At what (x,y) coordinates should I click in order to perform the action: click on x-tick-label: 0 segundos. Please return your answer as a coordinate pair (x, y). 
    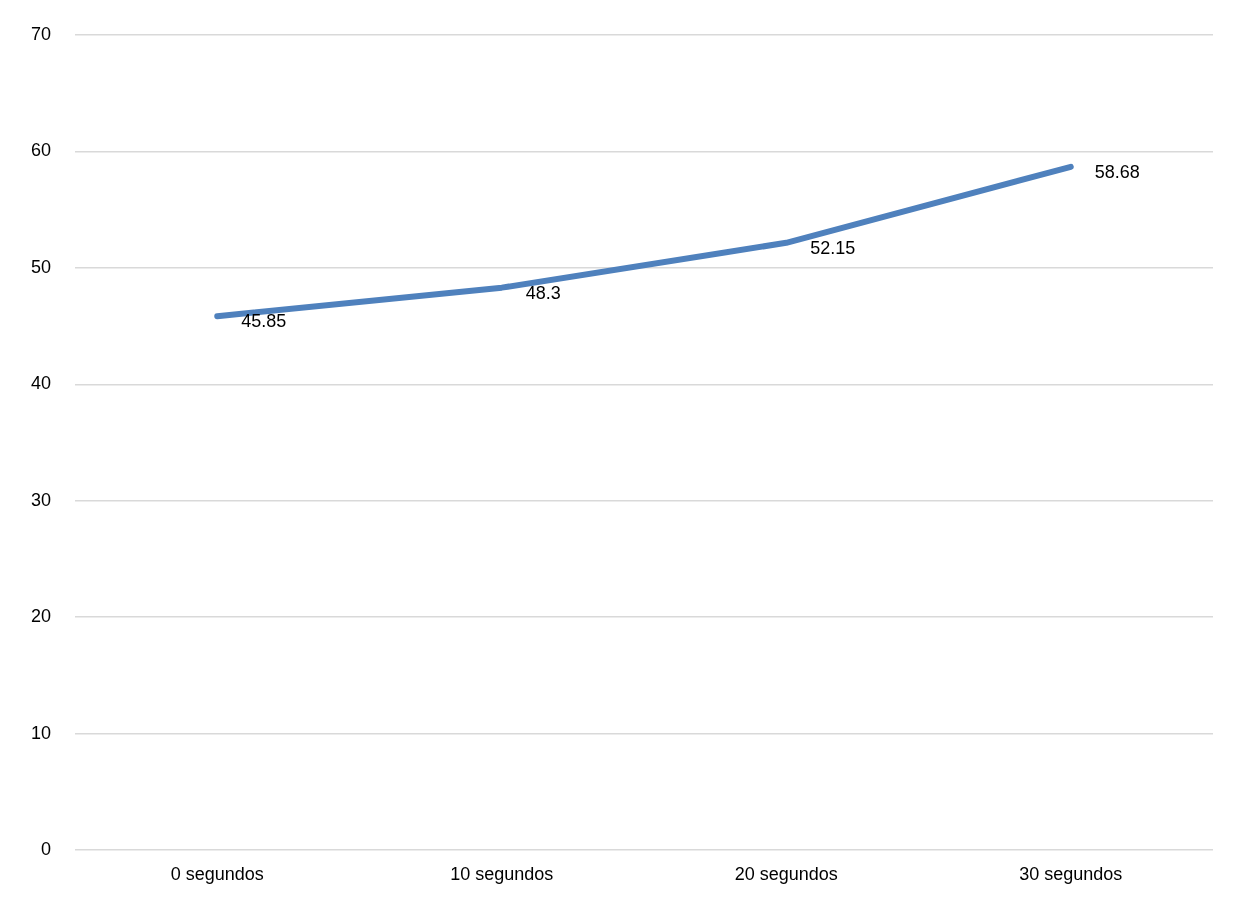
    Looking at the image, I should click on (217, 873).